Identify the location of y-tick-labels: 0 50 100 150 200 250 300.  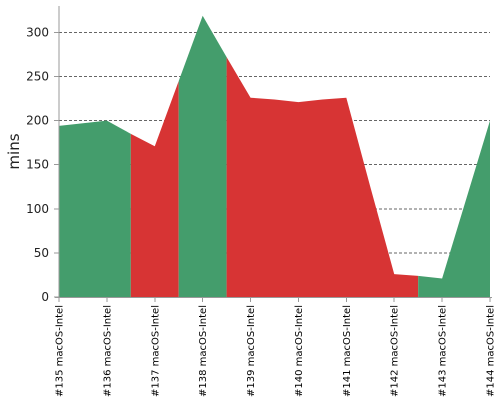
(37, 164).